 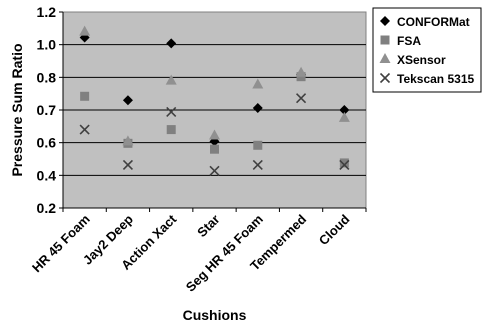 What do you see at coordinates (47, 12) in the screenshot?
I see `y-tick-label: 1.2` at bounding box center [47, 12].